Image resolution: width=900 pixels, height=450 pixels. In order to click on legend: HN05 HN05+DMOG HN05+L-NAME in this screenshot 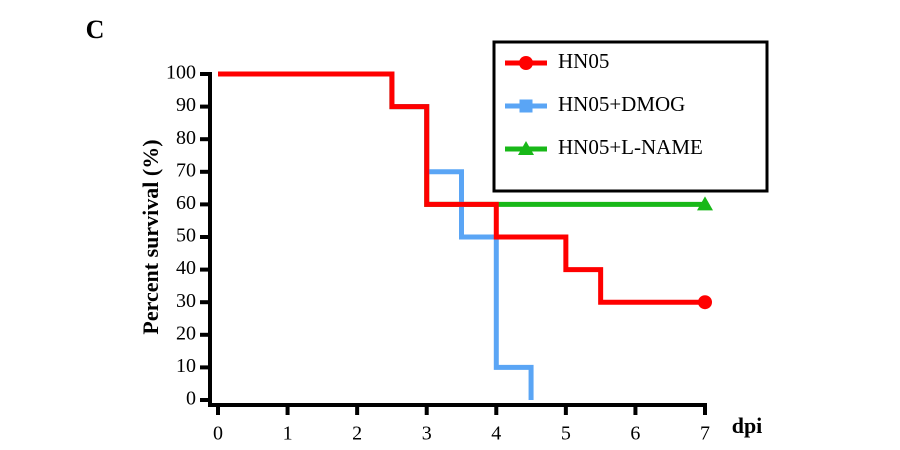, I will do `click(630, 116)`.